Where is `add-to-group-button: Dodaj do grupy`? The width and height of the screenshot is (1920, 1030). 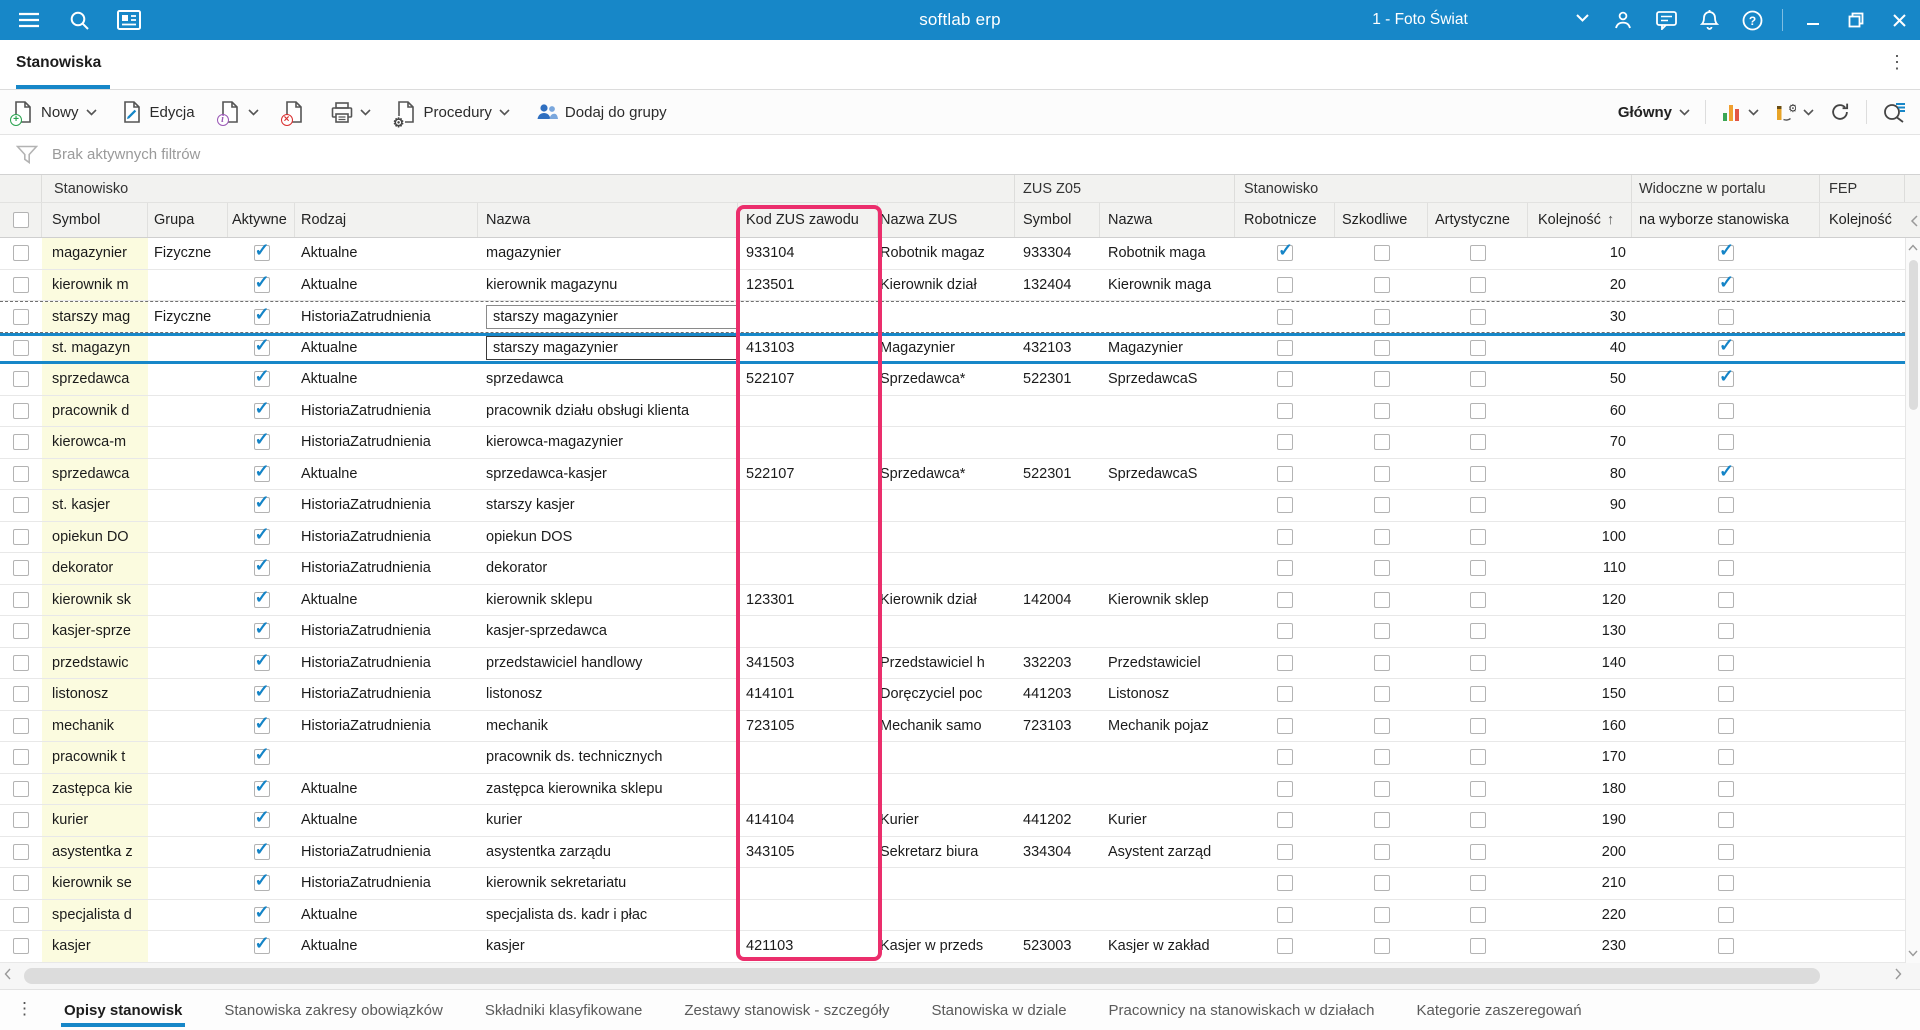 add-to-group-button: Dodaj do grupy is located at coordinates (601, 112).